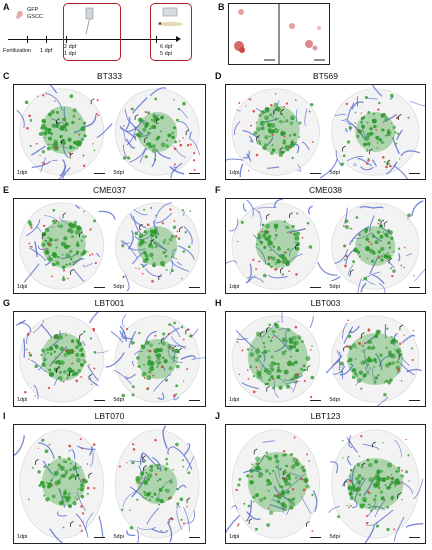 This screenshot has width=432, height=550. What do you see at coordinates (46, 51) in the screenshot?
I see `timeline-label-1dpf: 1 dpf` at bounding box center [46, 51].